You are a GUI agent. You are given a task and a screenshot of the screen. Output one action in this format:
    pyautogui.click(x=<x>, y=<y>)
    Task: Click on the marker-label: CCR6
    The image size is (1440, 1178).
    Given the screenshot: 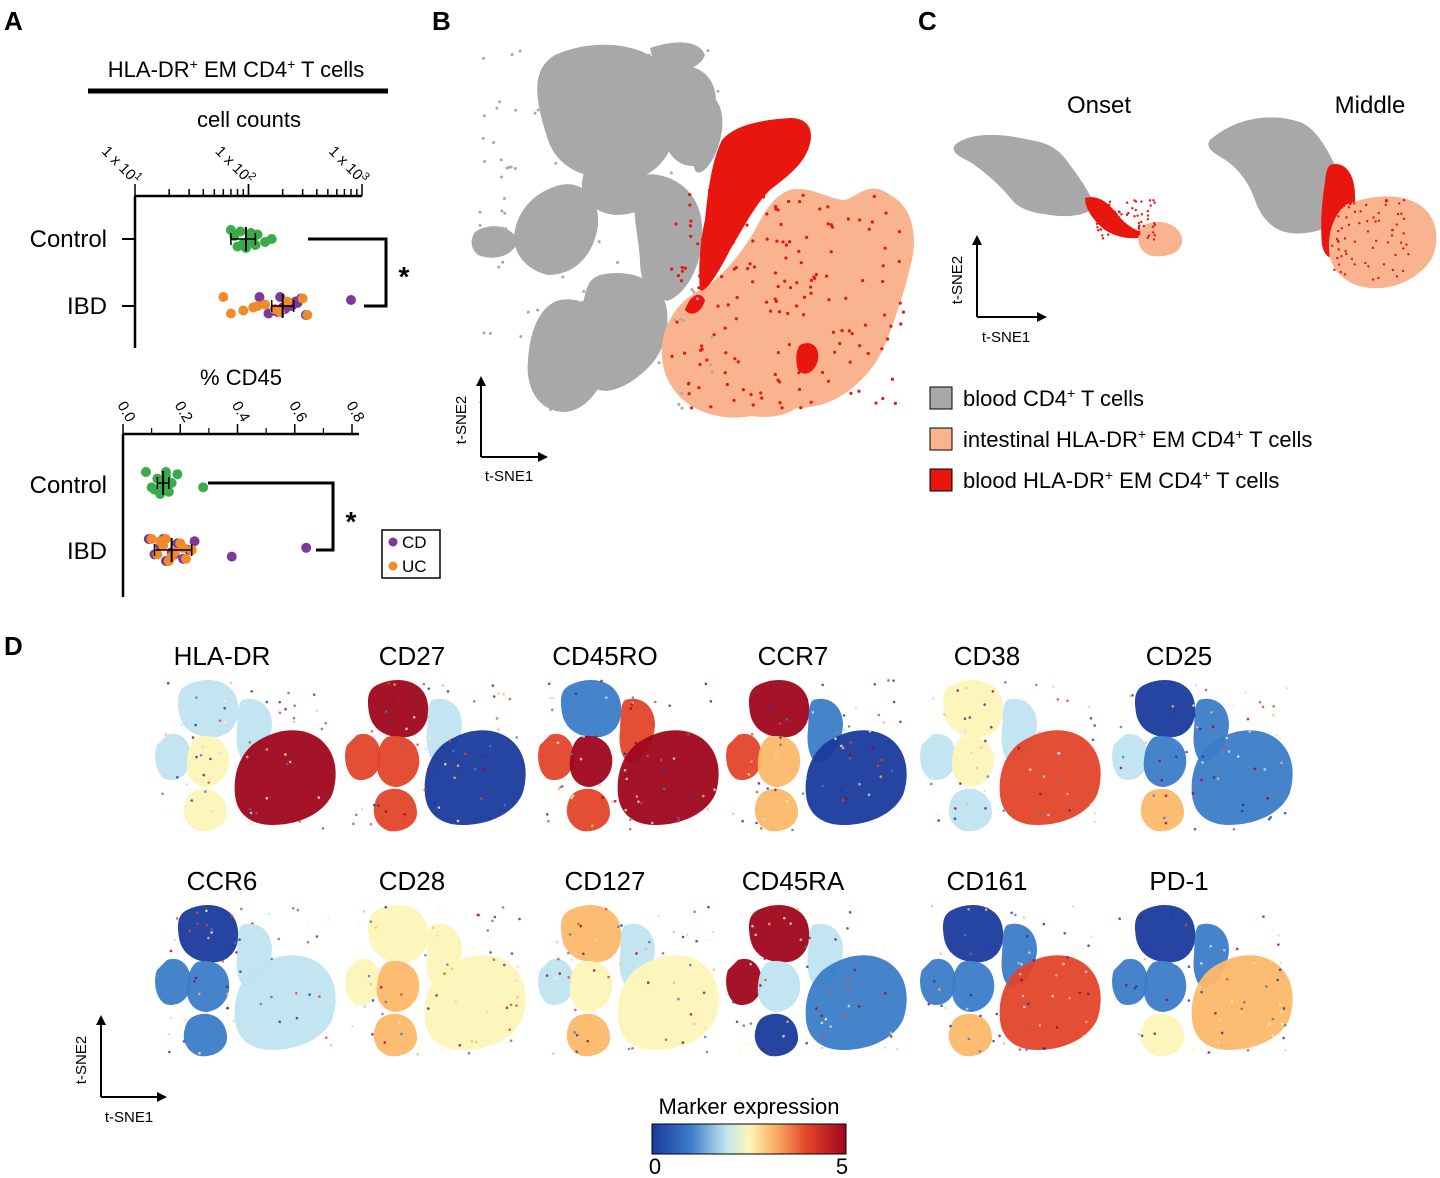 What is the action you would take?
    pyautogui.click(x=222, y=881)
    